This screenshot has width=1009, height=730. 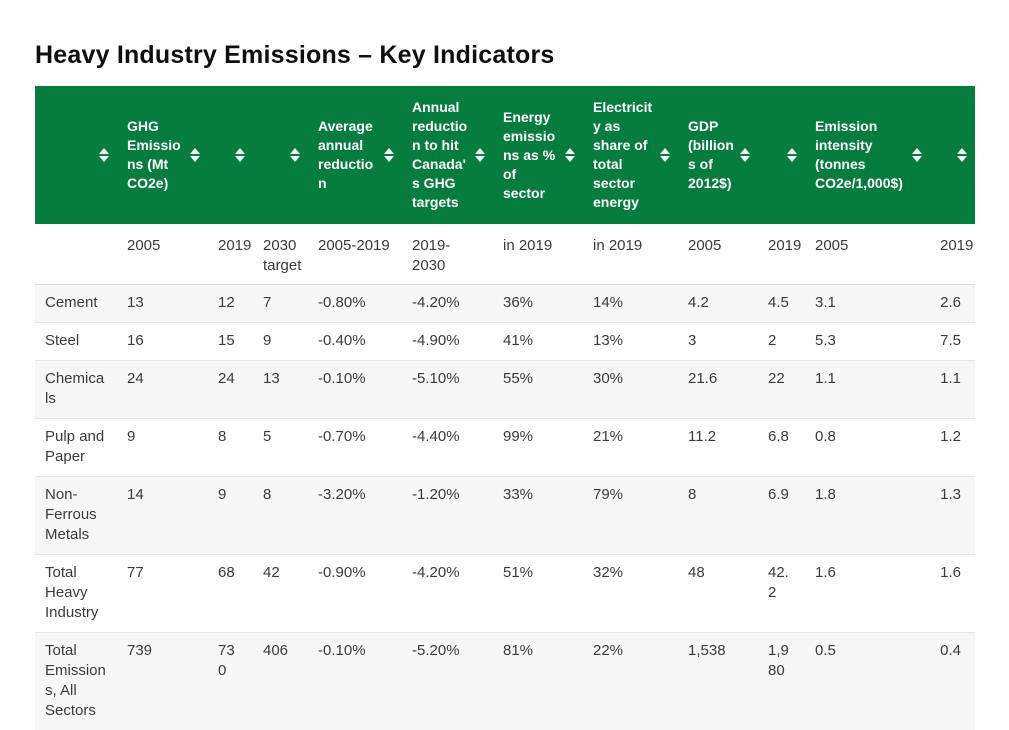 What do you see at coordinates (630, 516) in the screenshot?
I see `cell: 79%` at bounding box center [630, 516].